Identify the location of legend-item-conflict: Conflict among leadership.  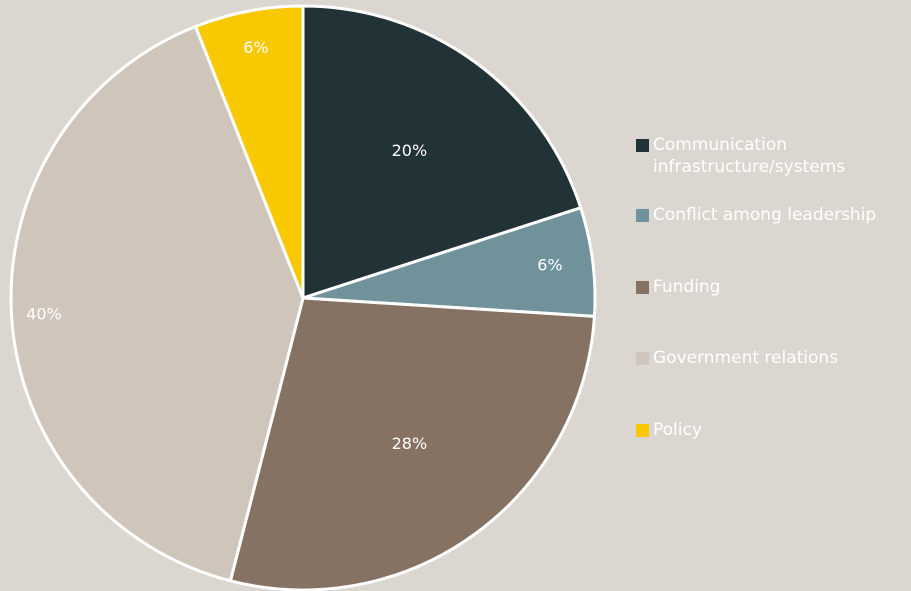
(773, 215).